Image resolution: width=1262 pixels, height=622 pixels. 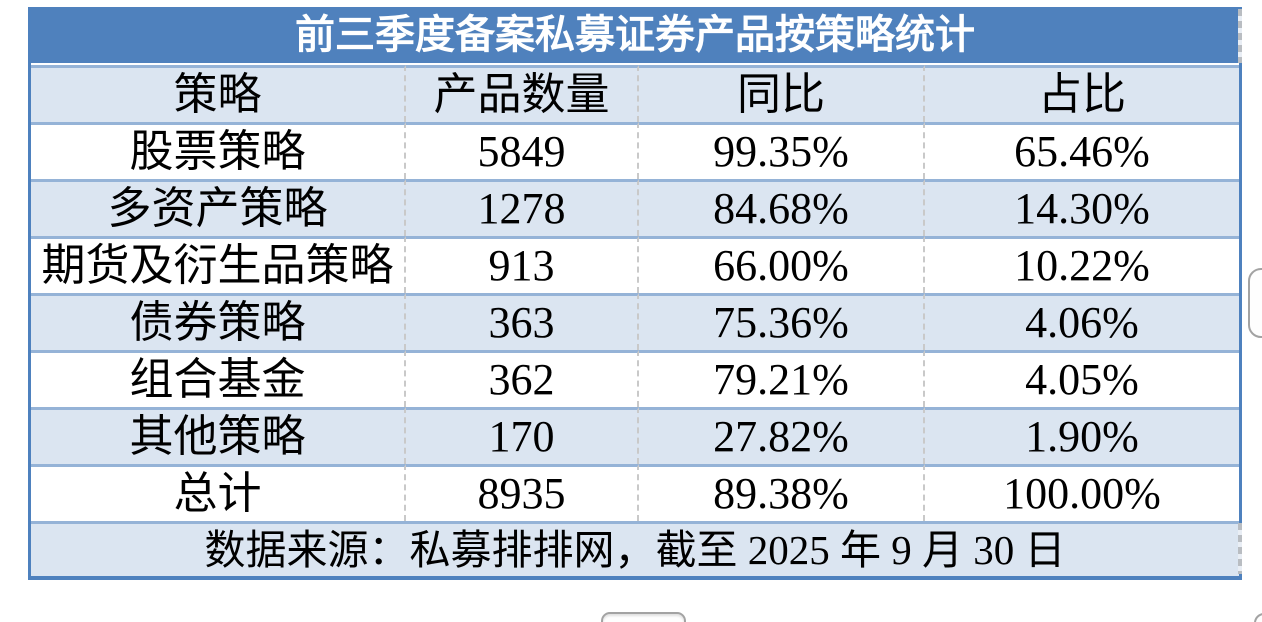 I want to click on table-header-row: 策略 产品数量 同比 占比, so click(x=635, y=93).